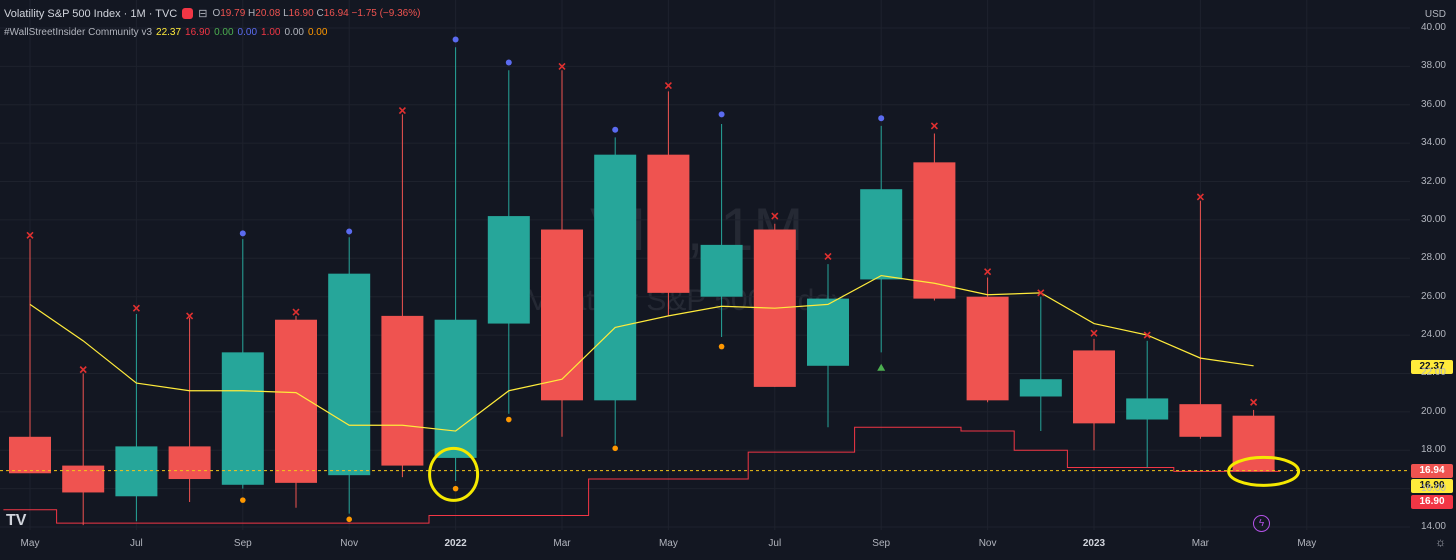 The width and height of the screenshot is (1456, 560). What do you see at coordinates (1261, 523) in the screenshot?
I see `flash-icon: ϟ` at bounding box center [1261, 523].